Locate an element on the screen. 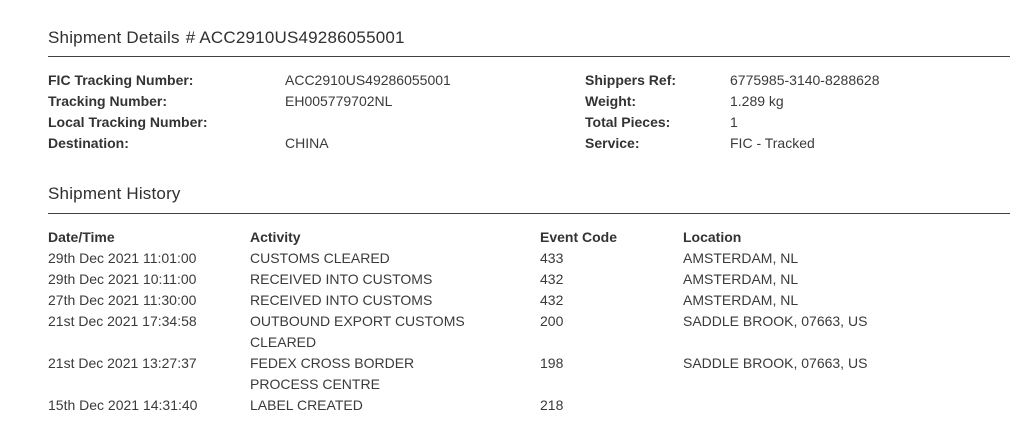  detail-value-destination: CHINA is located at coordinates (307, 143).